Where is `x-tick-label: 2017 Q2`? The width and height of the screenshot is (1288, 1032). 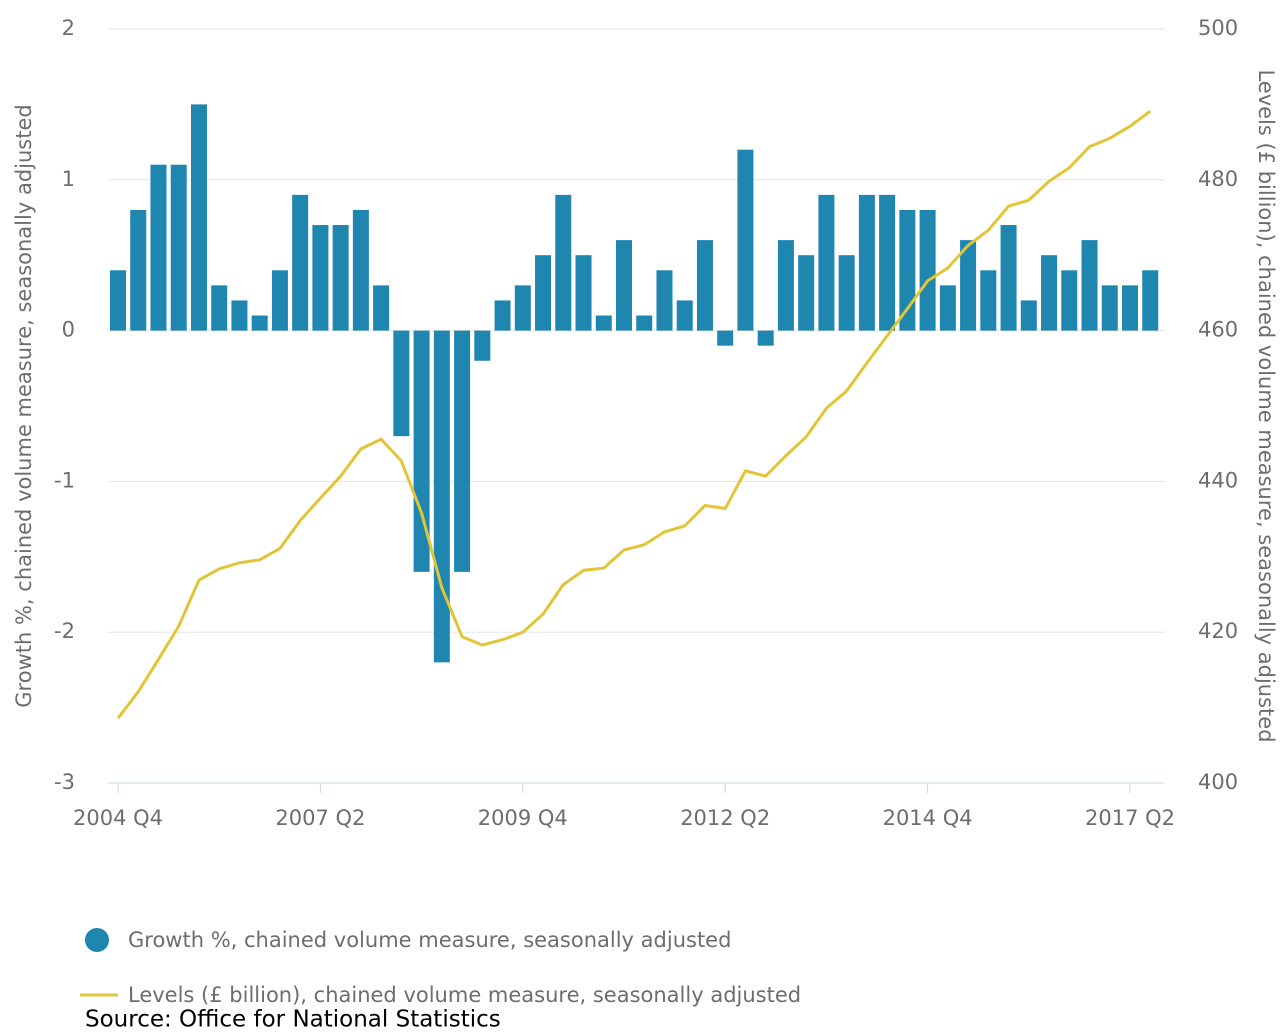 x-tick-label: 2017 Q2 is located at coordinates (1130, 818).